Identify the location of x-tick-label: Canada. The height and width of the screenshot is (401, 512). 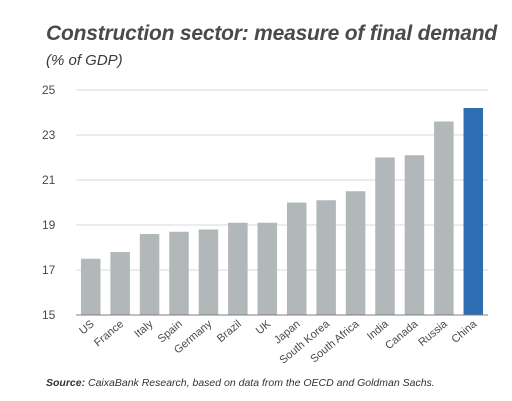
(402, 335).